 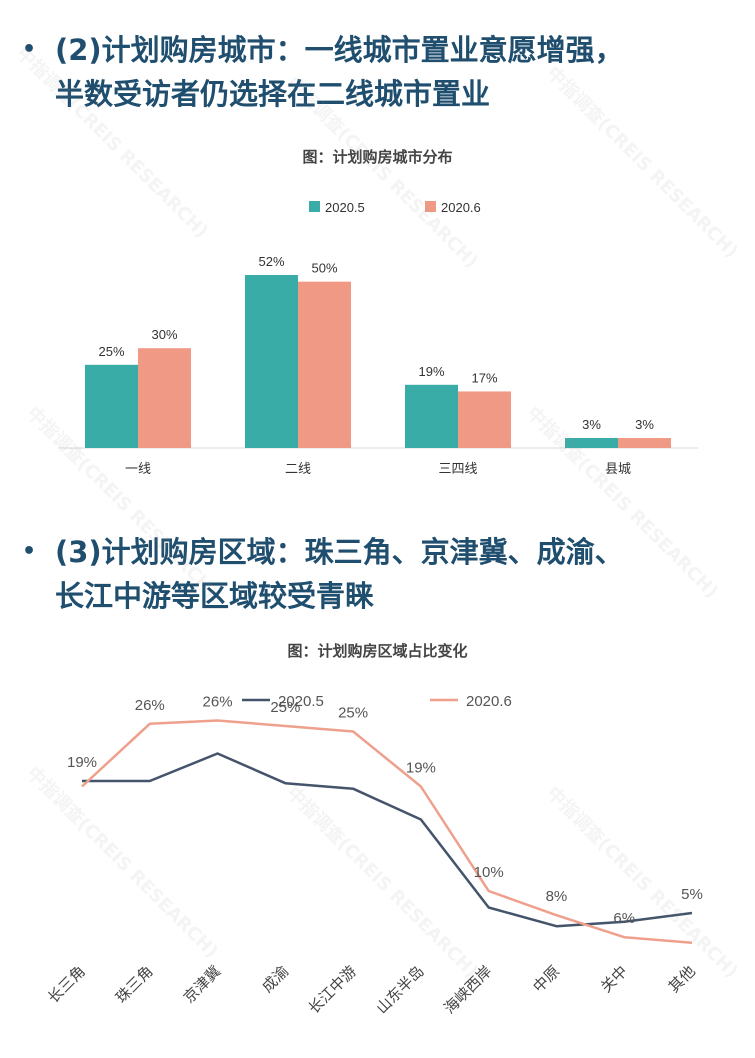 I want to click on x-tick-label: 山东半岛, so click(x=400, y=989).